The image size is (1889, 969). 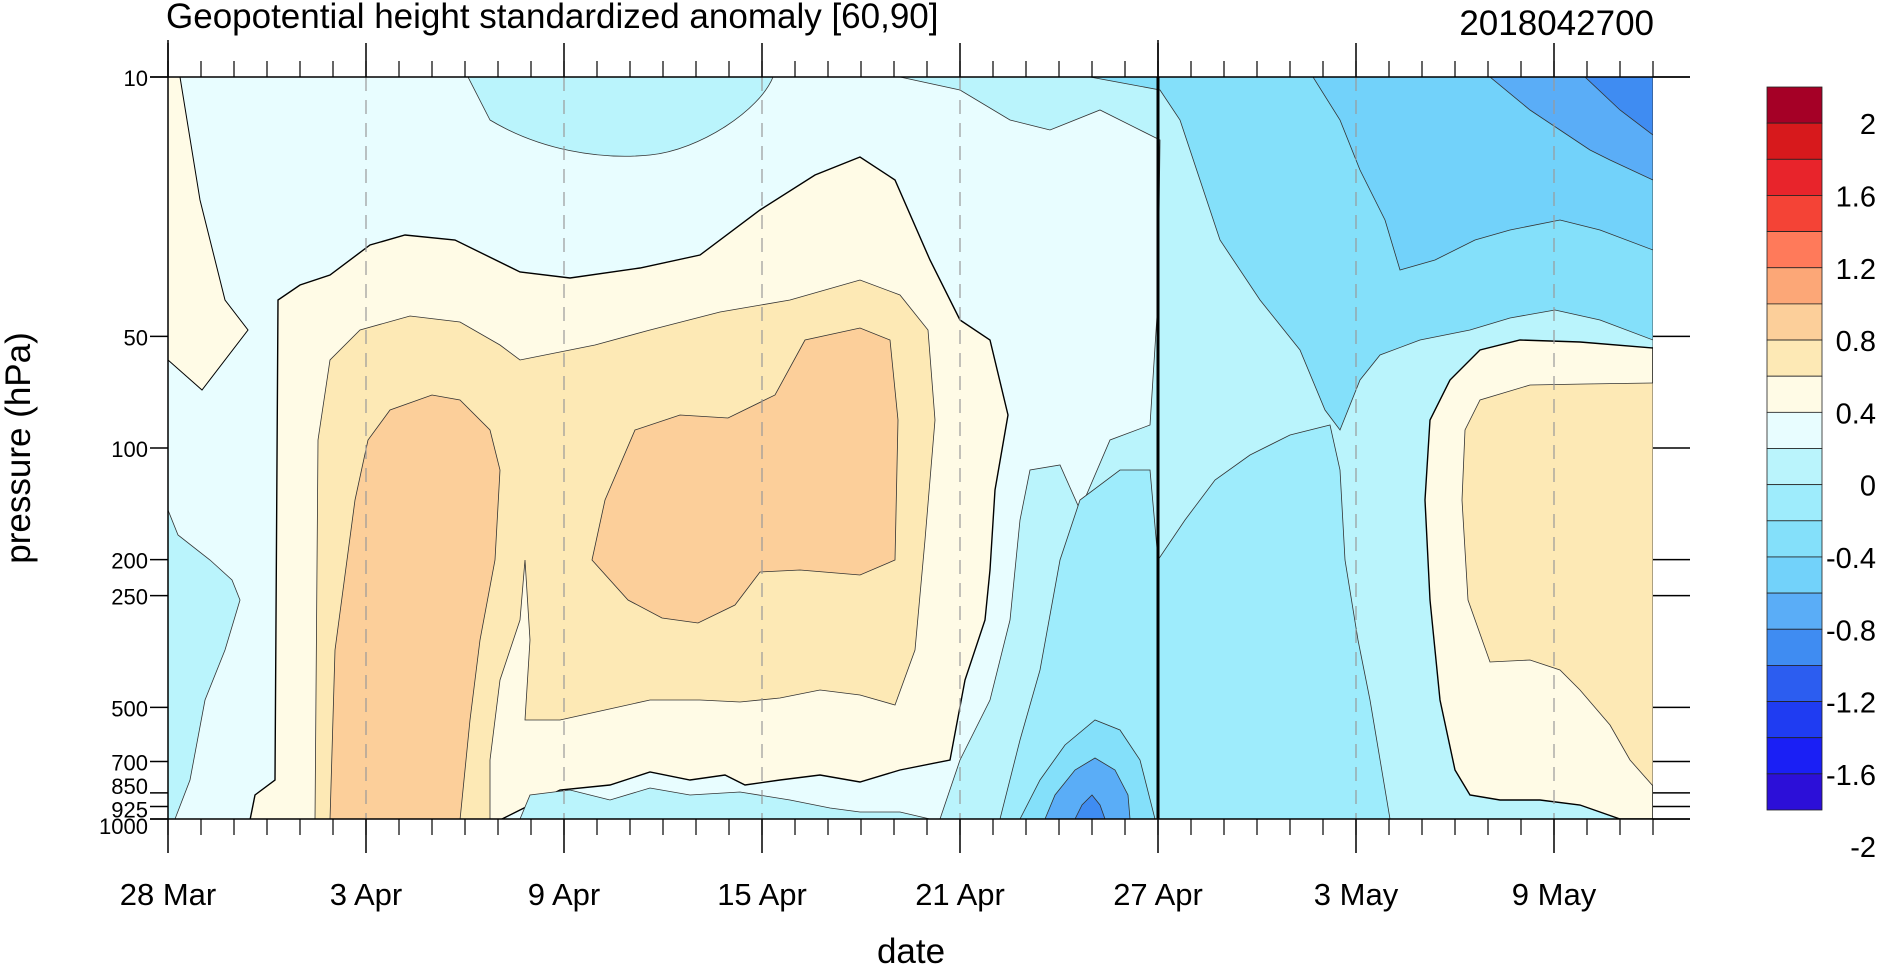 I want to click on x-tick-label: 3 May, so click(x=1356, y=894).